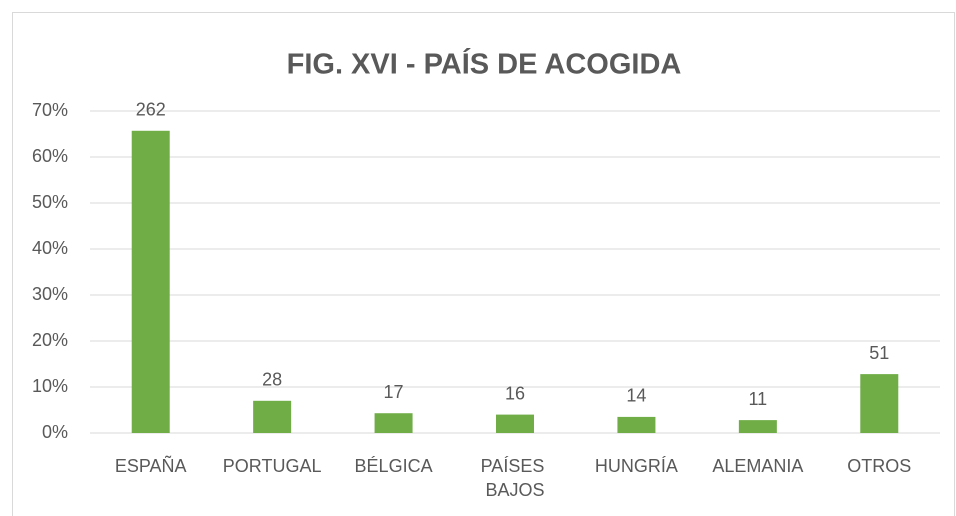  I want to click on x-tick-label: ALEMANIA, so click(757, 466).